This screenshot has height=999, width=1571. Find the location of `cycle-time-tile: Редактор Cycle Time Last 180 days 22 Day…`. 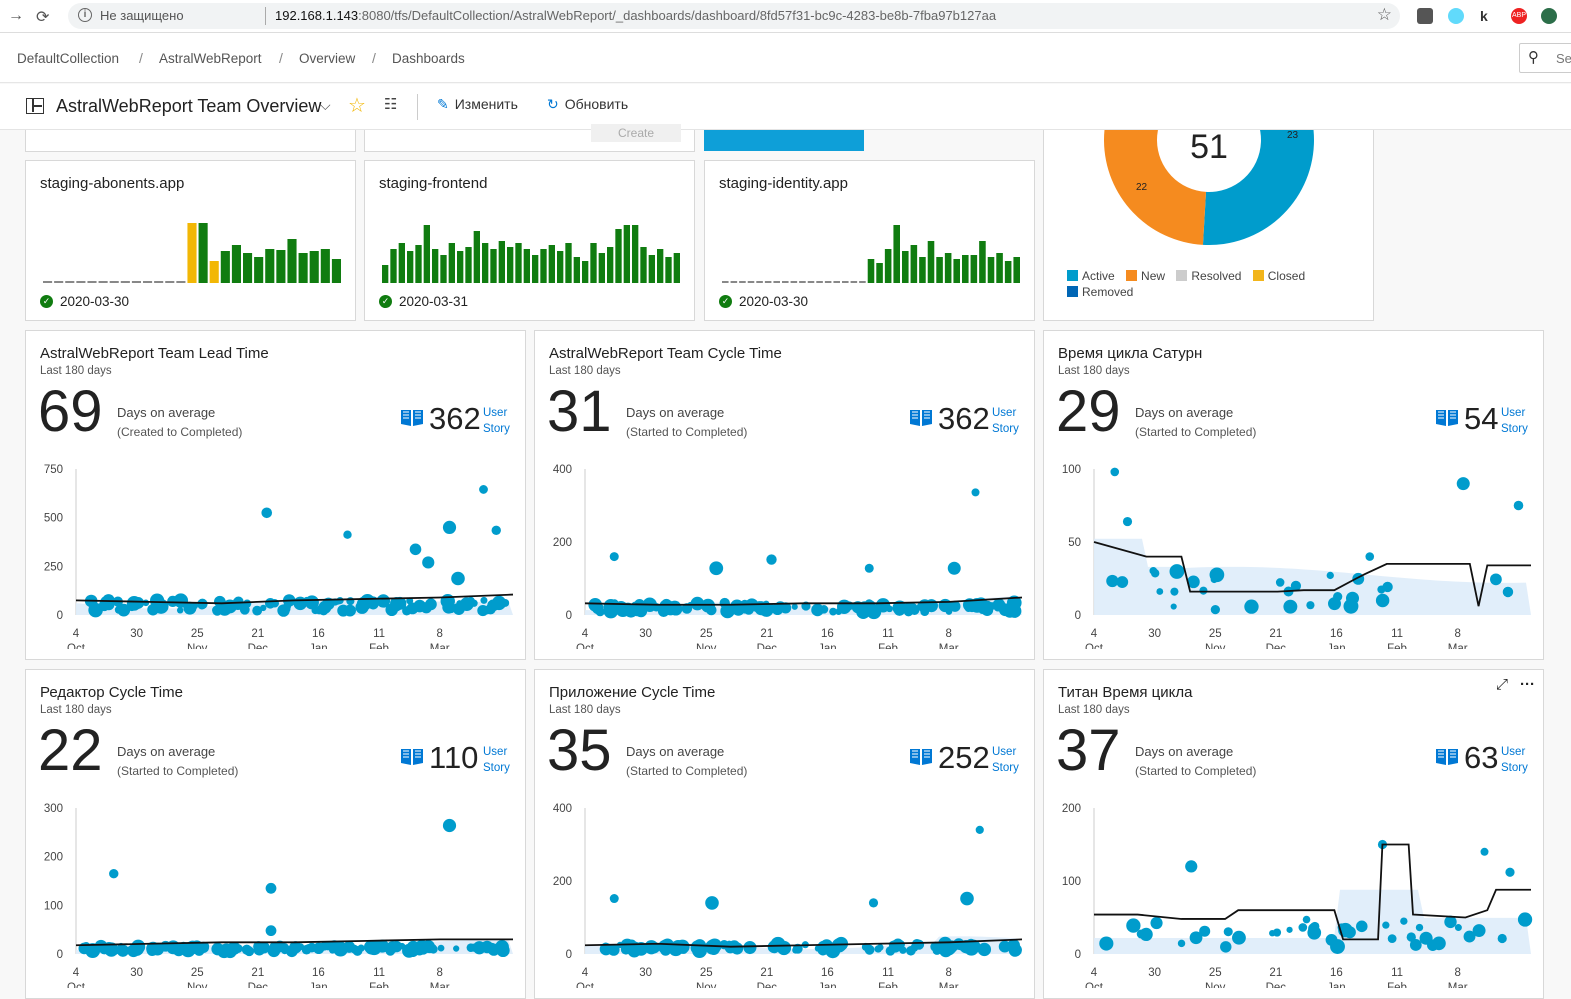

cycle-time-tile: Редактор Cycle Time Last 180 days 22 Day… is located at coordinates (275, 834).